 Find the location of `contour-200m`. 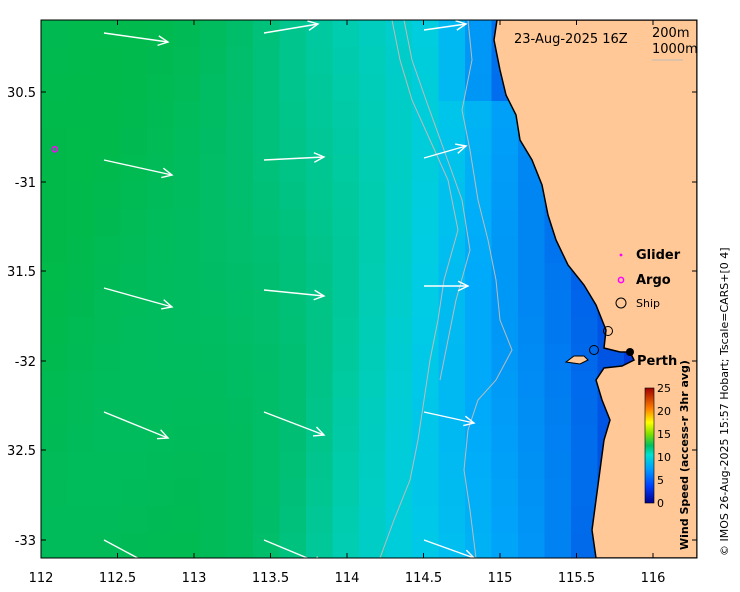

contour-200m is located at coordinates (487, 289).